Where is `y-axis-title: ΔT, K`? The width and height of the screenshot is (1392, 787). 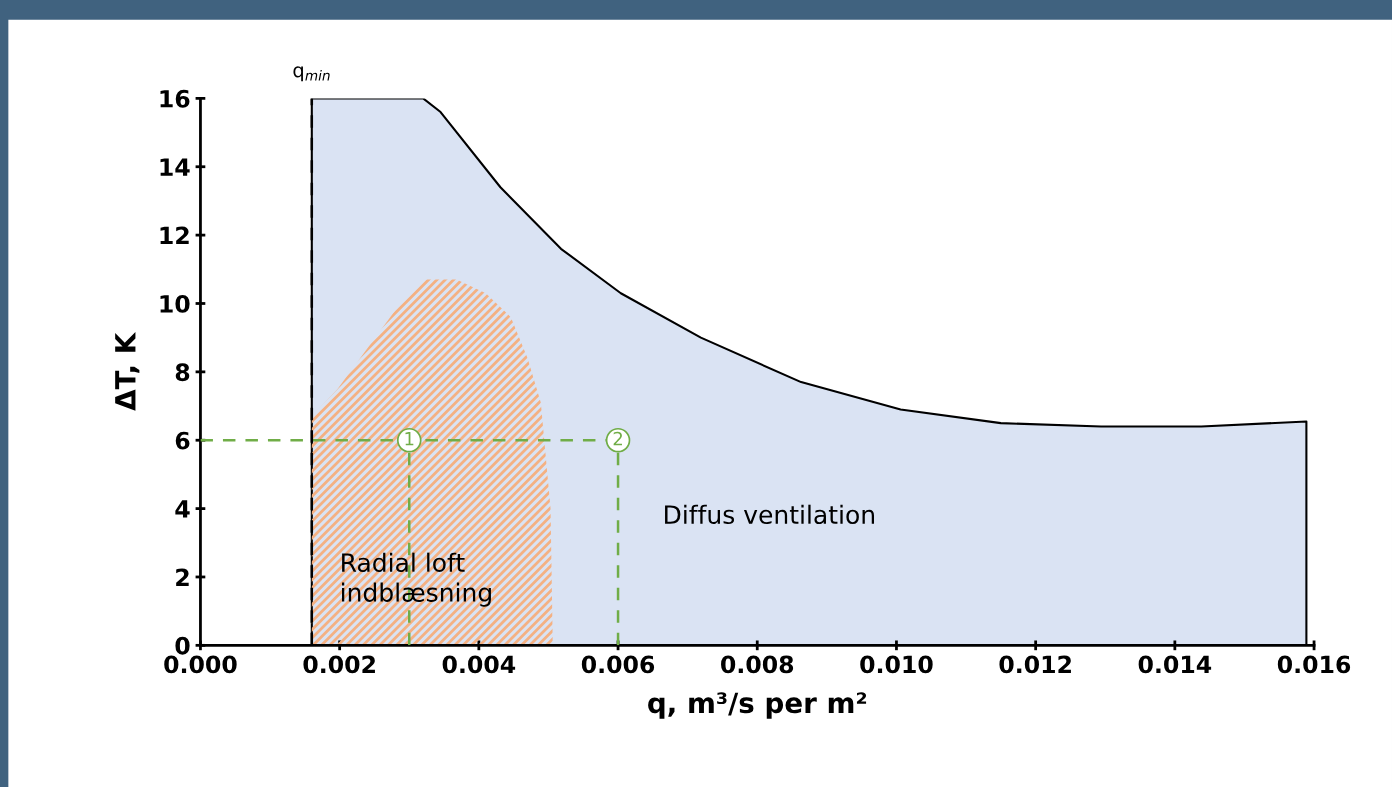 y-axis-title: ΔT, K is located at coordinates (127, 371).